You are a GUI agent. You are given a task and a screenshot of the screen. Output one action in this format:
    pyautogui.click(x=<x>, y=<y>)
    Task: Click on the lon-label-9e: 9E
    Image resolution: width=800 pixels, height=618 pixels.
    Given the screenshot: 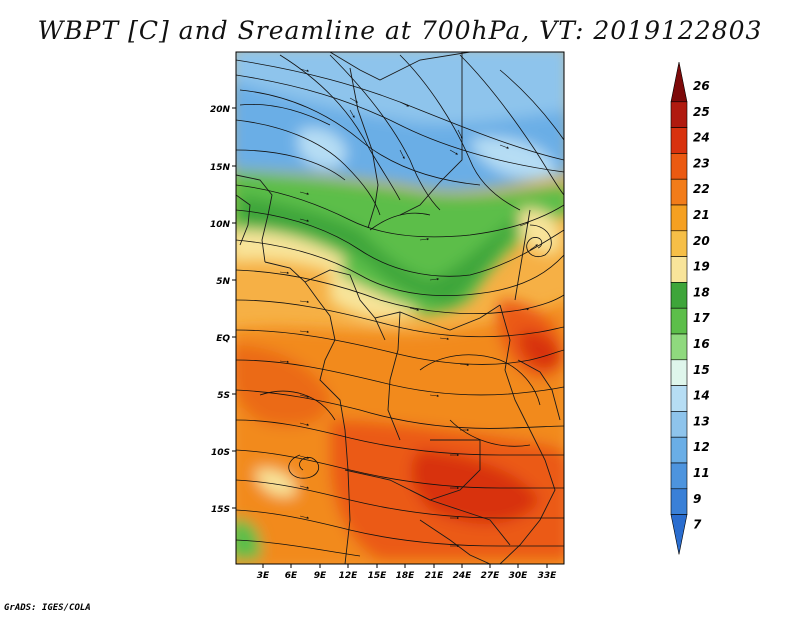 What is the action you would take?
    pyautogui.click(x=320, y=576)
    